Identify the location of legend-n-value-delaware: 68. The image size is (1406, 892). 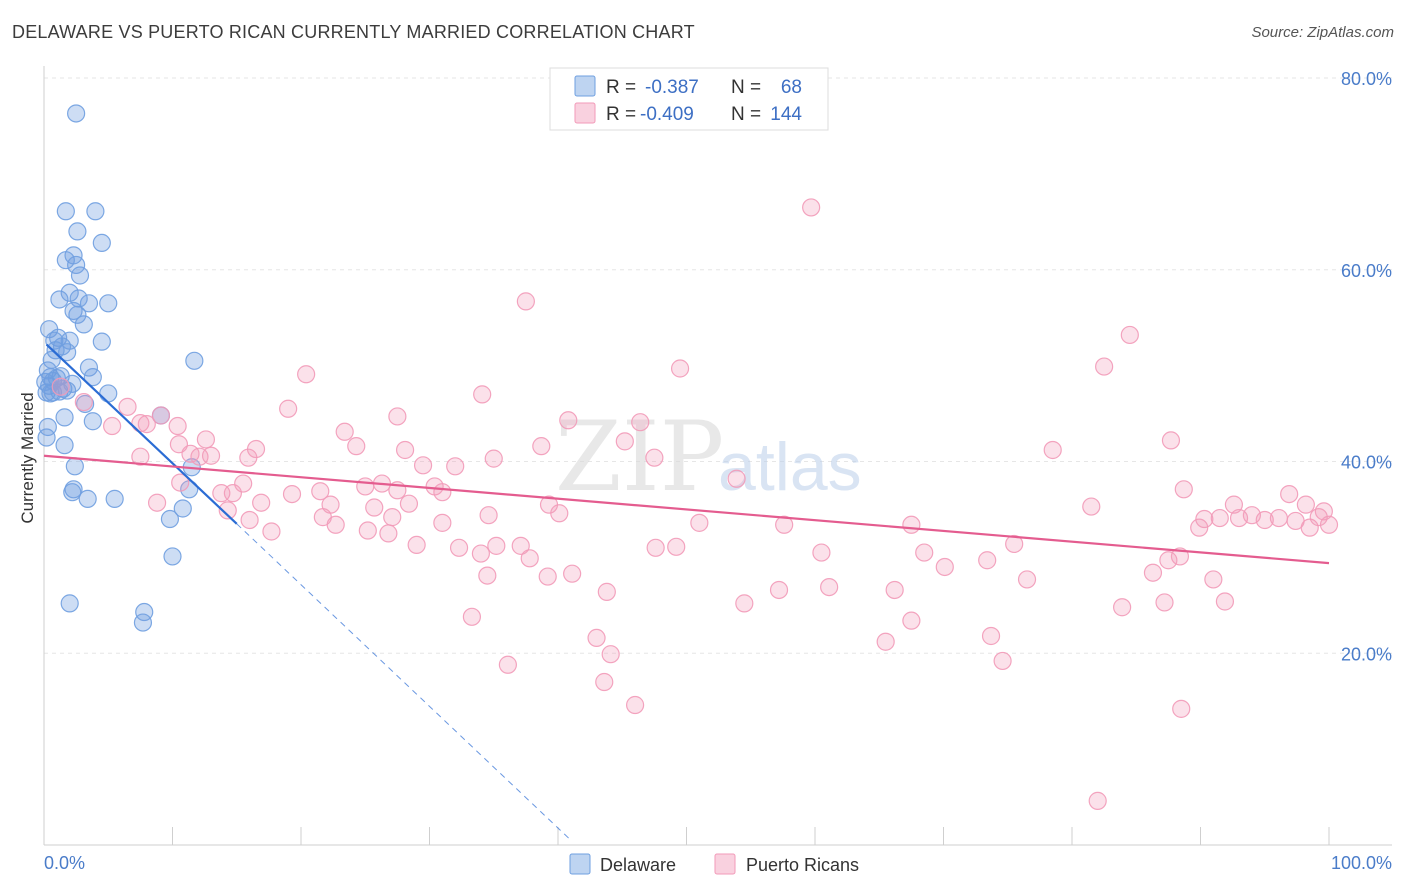
(791, 87).